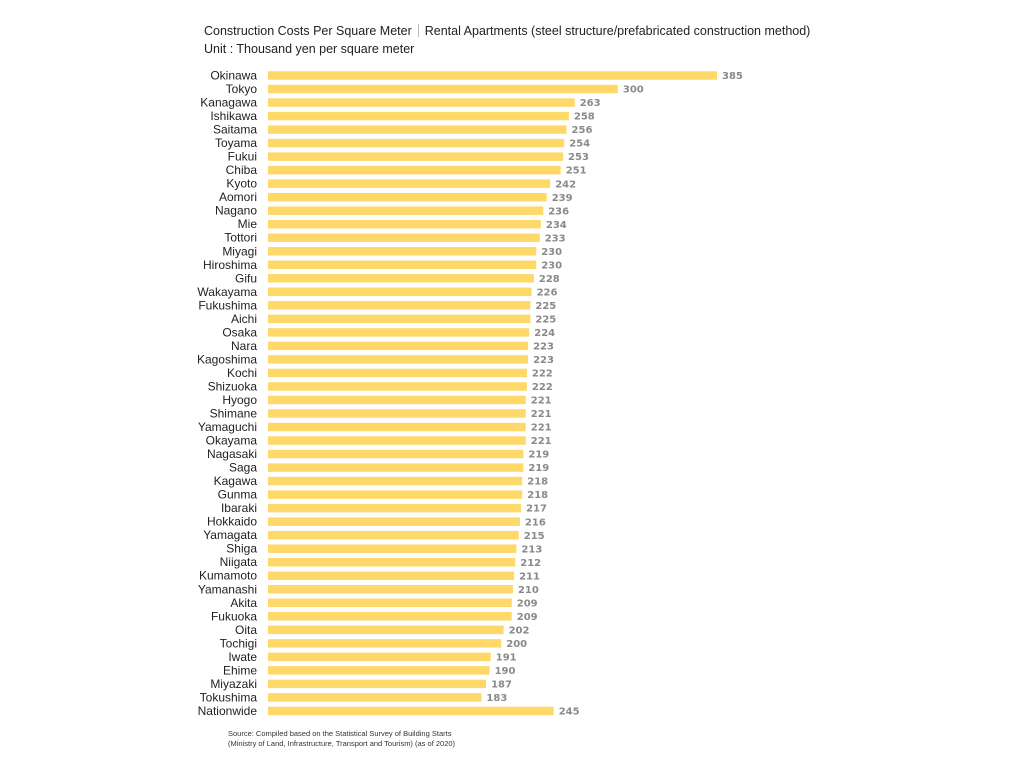 This screenshot has height=768, width=1024. Describe the element at coordinates (555, 238) in the screenshot. I see `data-label: 233` at that location.